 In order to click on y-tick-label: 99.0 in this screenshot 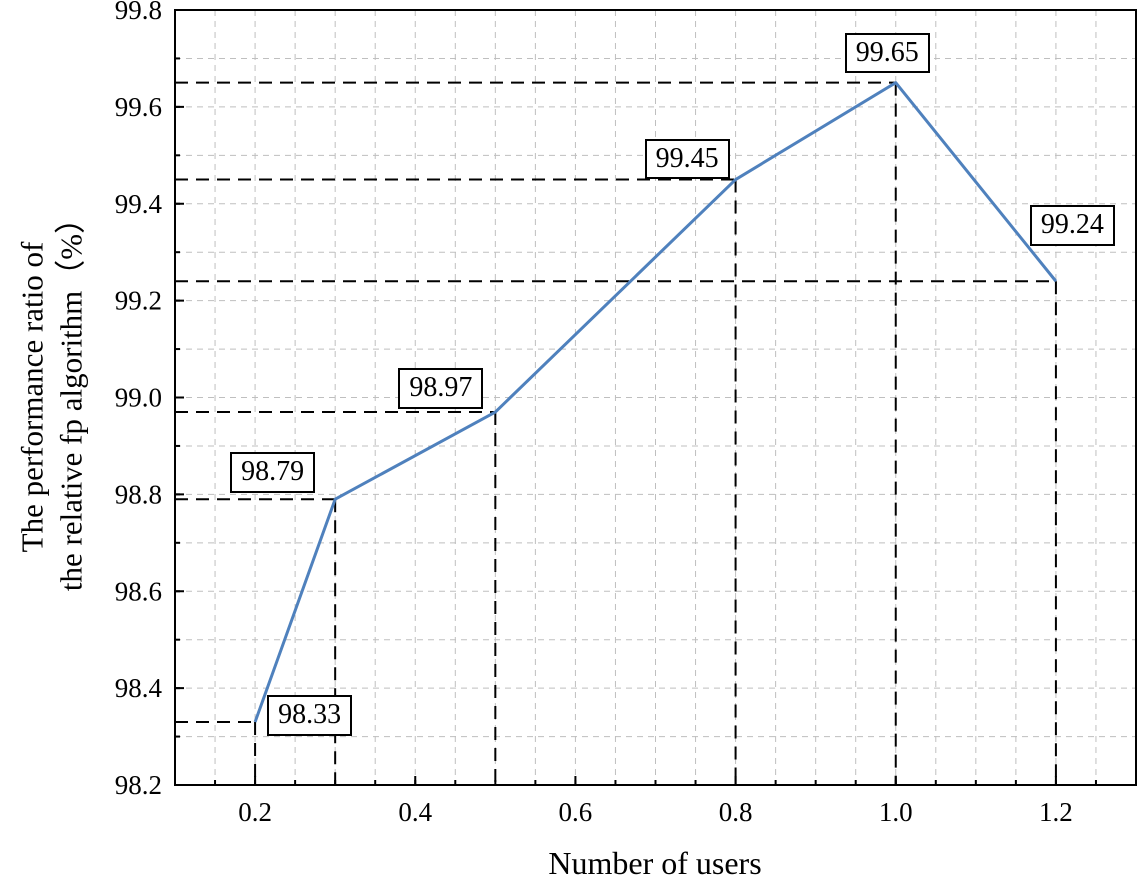, I will do `click(138, 398)`.